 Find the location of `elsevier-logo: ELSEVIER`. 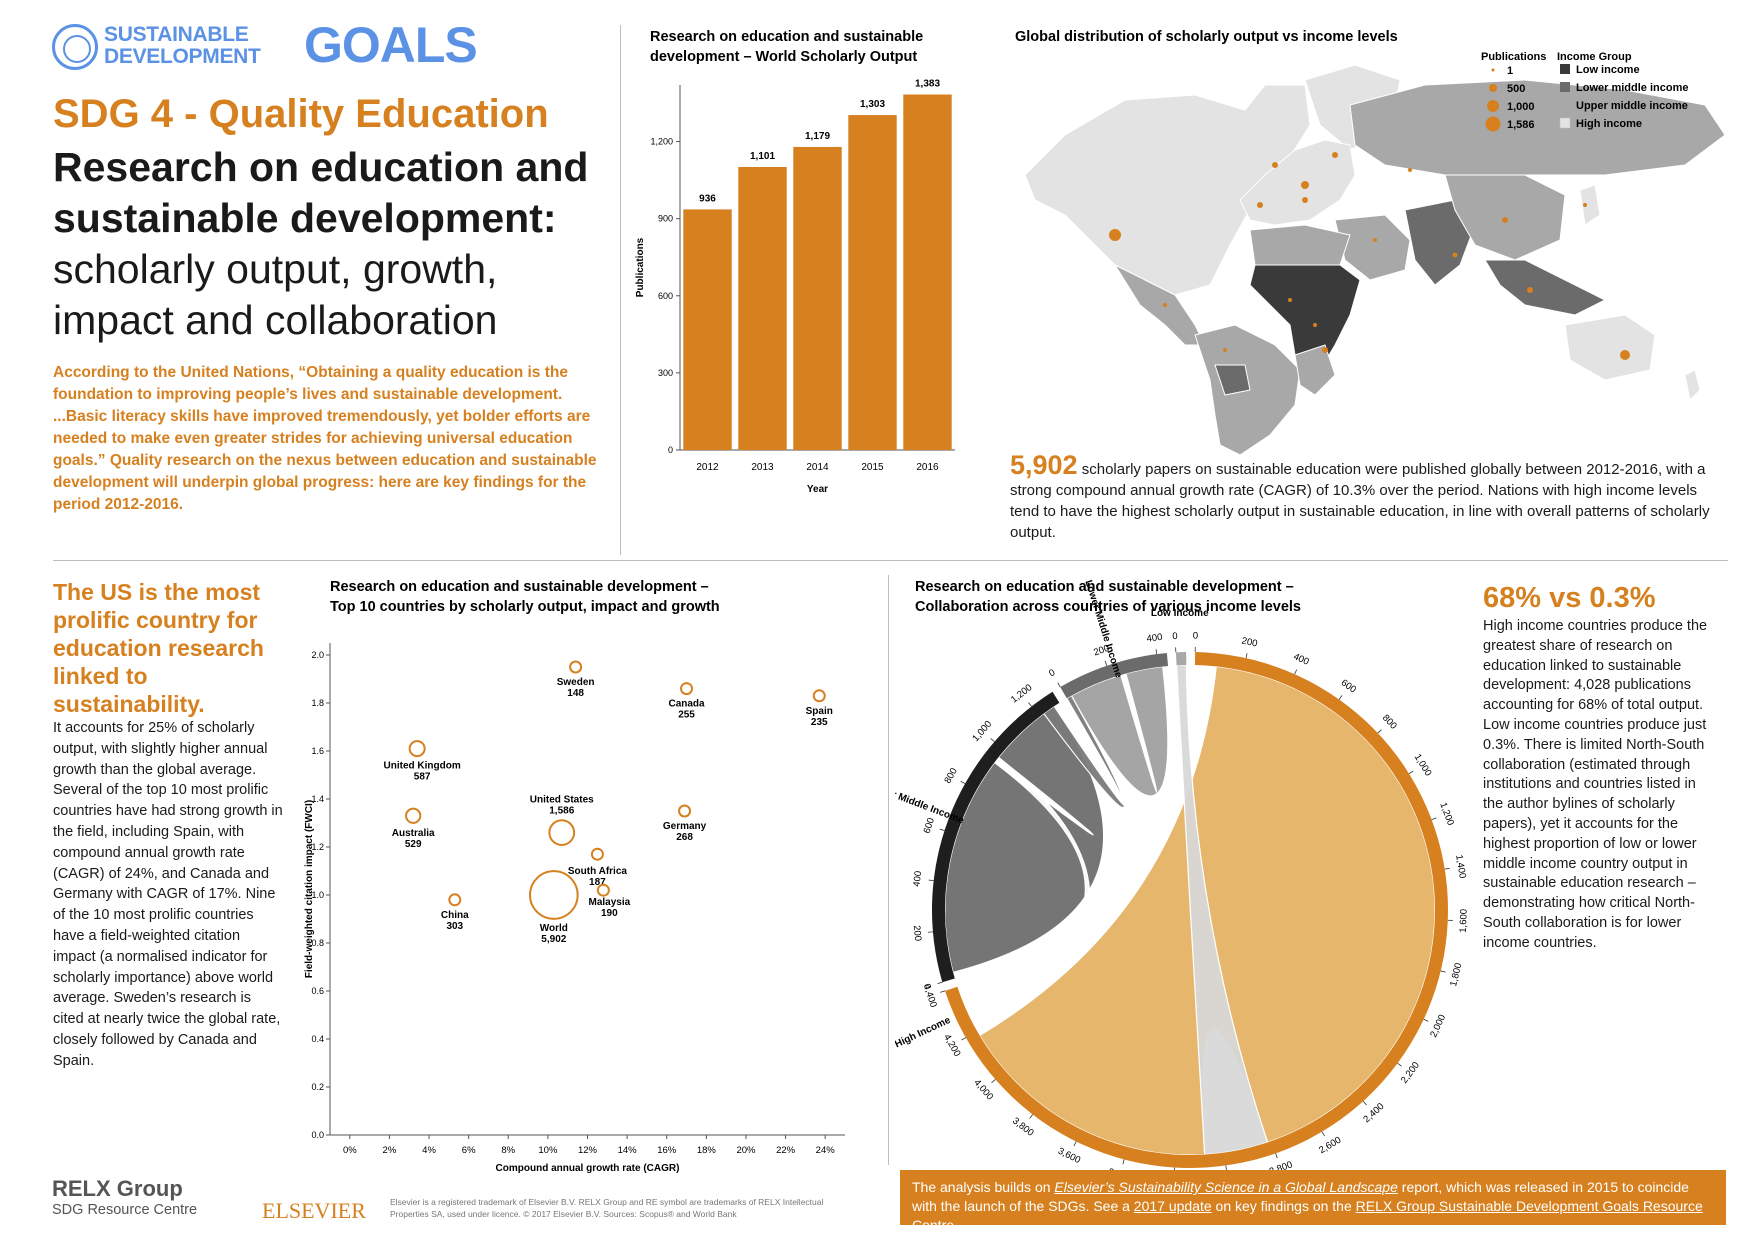

elsevier-logo: ELSEVIER is located at coordinates (314, 1210).